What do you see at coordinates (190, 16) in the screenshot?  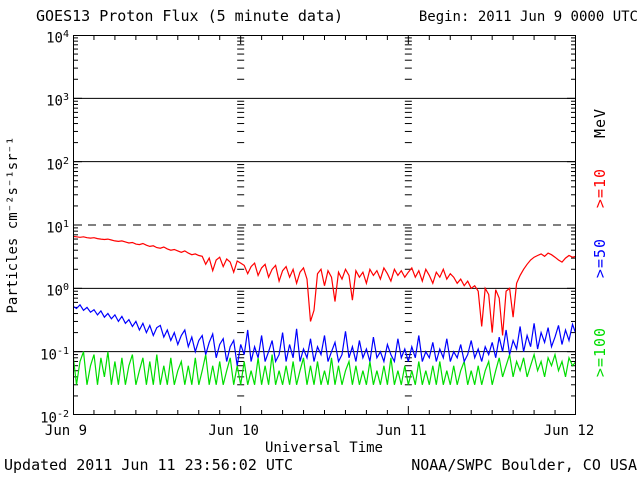 I see `chart-title: GOES13 Proton Flux (5 minute data)` at bounding box center [190, 16].